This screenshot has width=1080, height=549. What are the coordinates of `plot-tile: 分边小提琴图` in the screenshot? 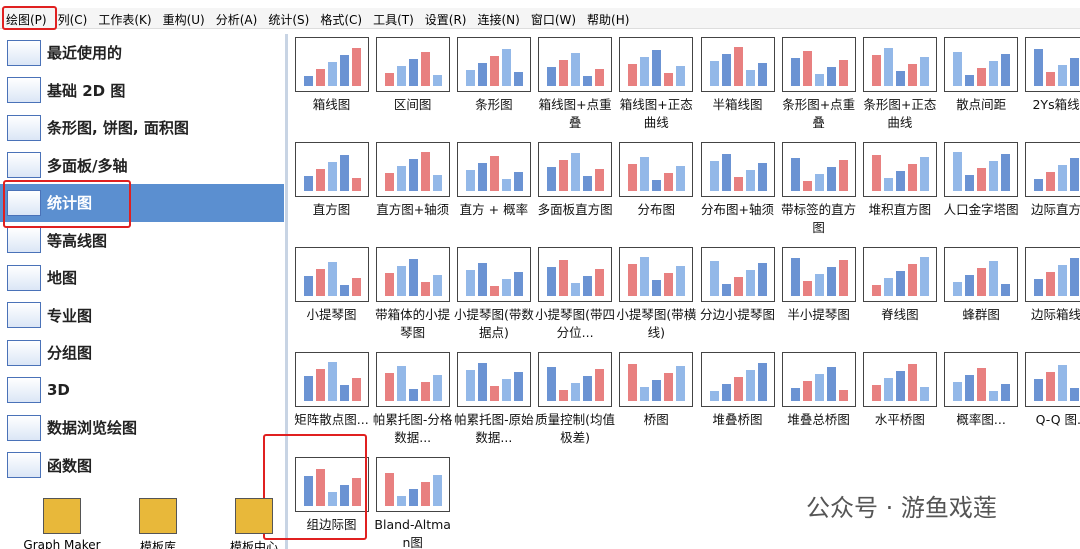 It's located at (737, 285).